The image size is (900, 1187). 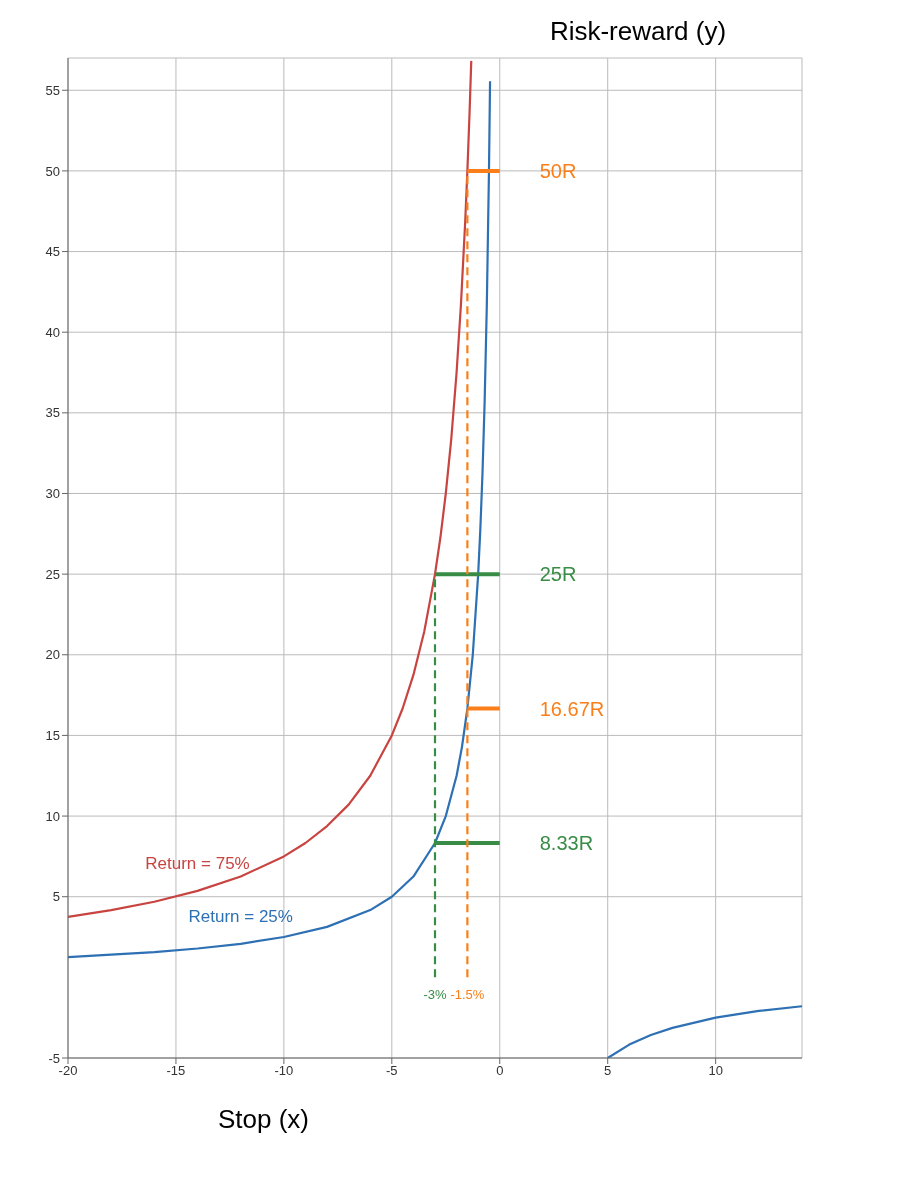 I want to click on y-tick-label: 50, so click(x=52, y=171).